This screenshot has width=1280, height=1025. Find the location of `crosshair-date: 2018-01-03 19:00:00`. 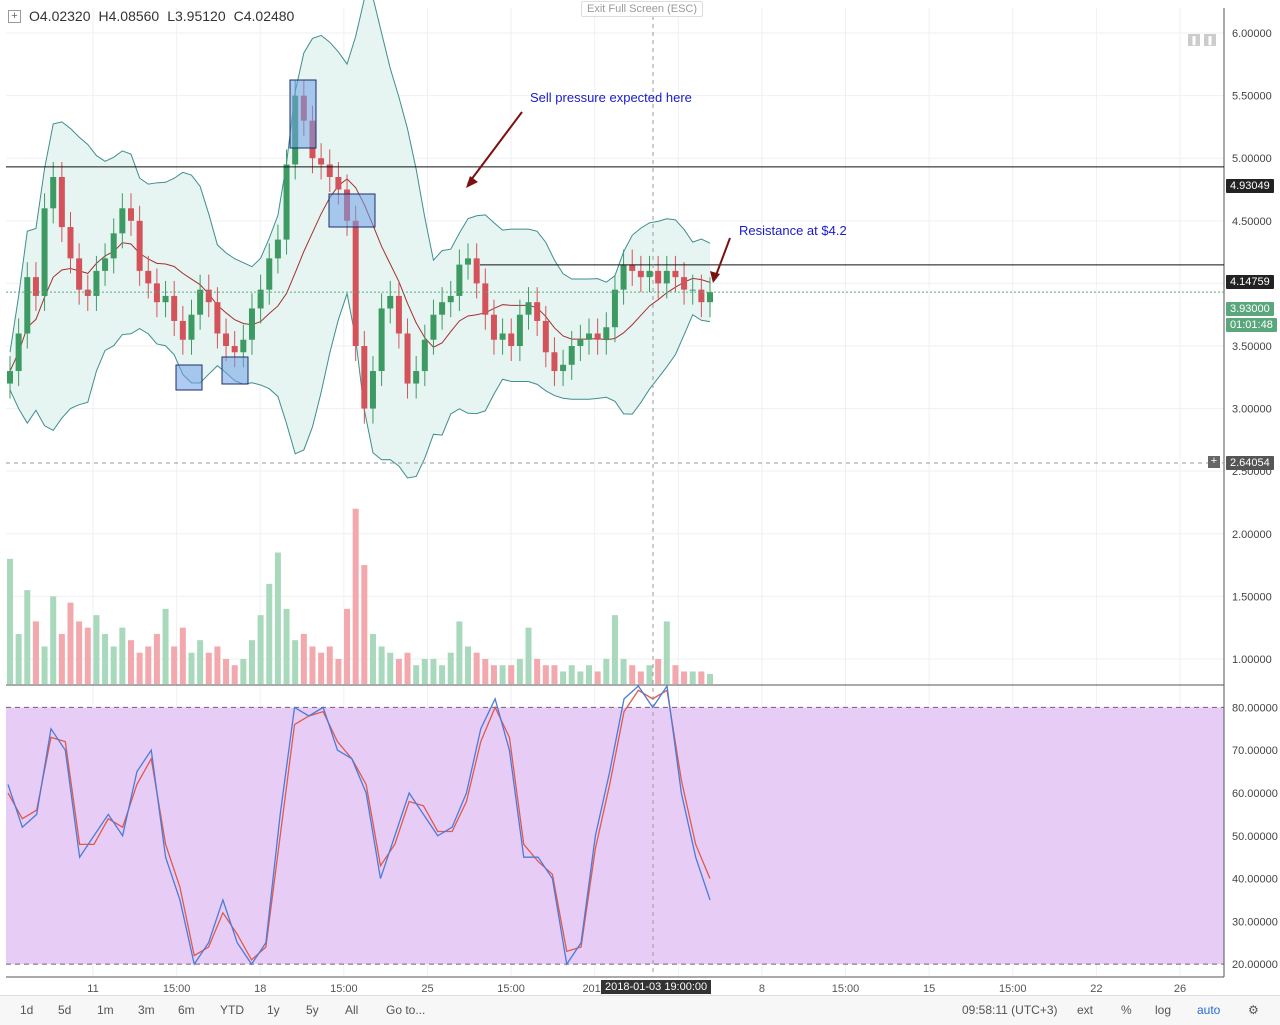

crosshair-date: 2018-01-03 19:00:00 is located at coordinates (656, 987).